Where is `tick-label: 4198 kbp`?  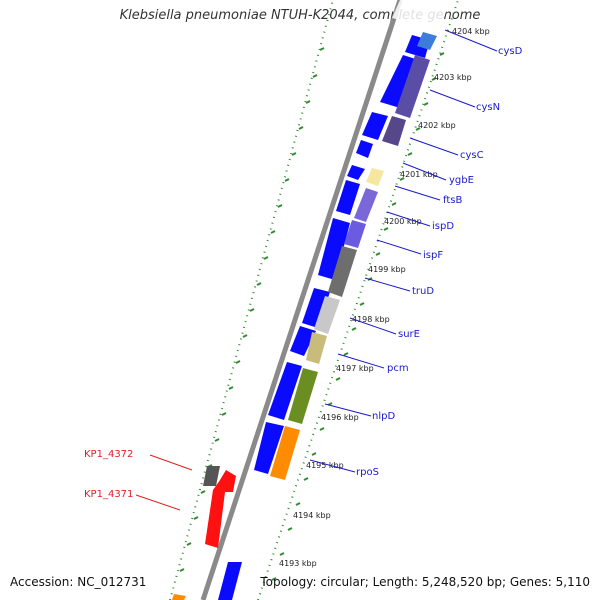
tick-label: 4198 kbp is located at coordinates (371, 319).